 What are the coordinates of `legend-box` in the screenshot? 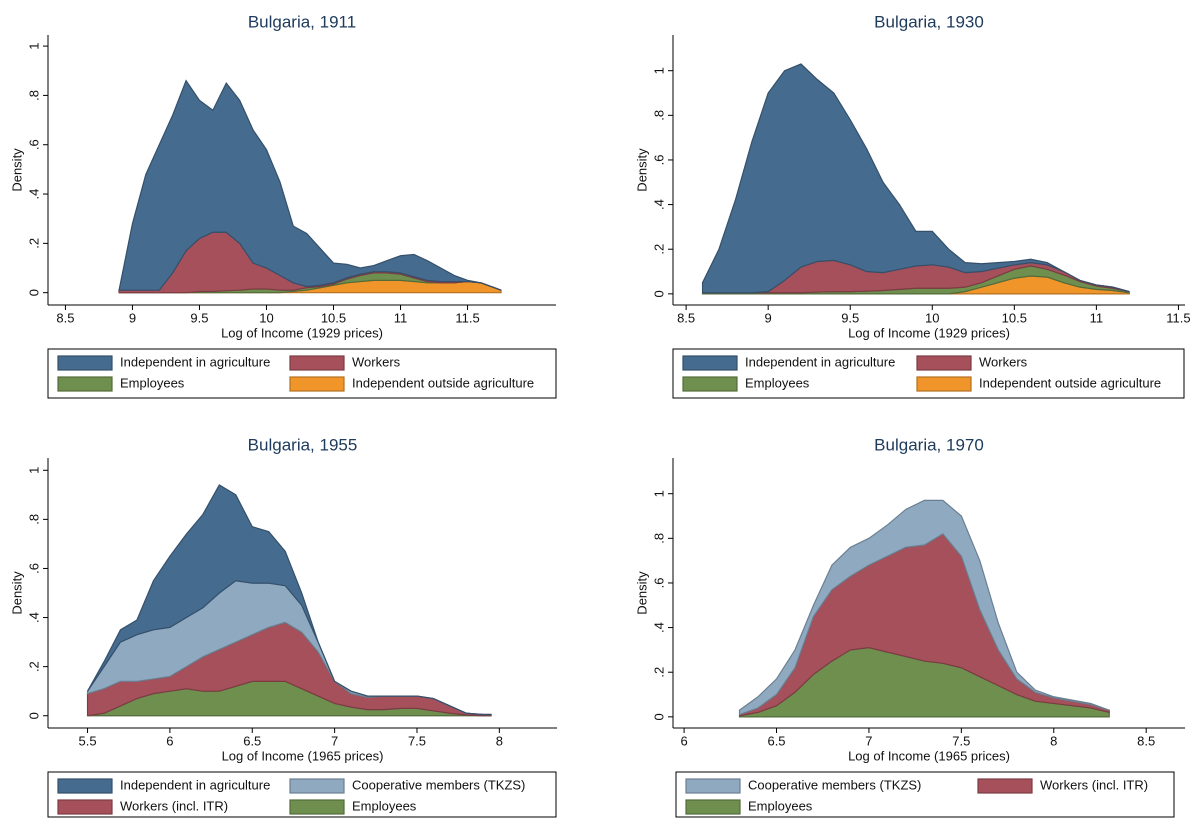 It's located at (925, 794).